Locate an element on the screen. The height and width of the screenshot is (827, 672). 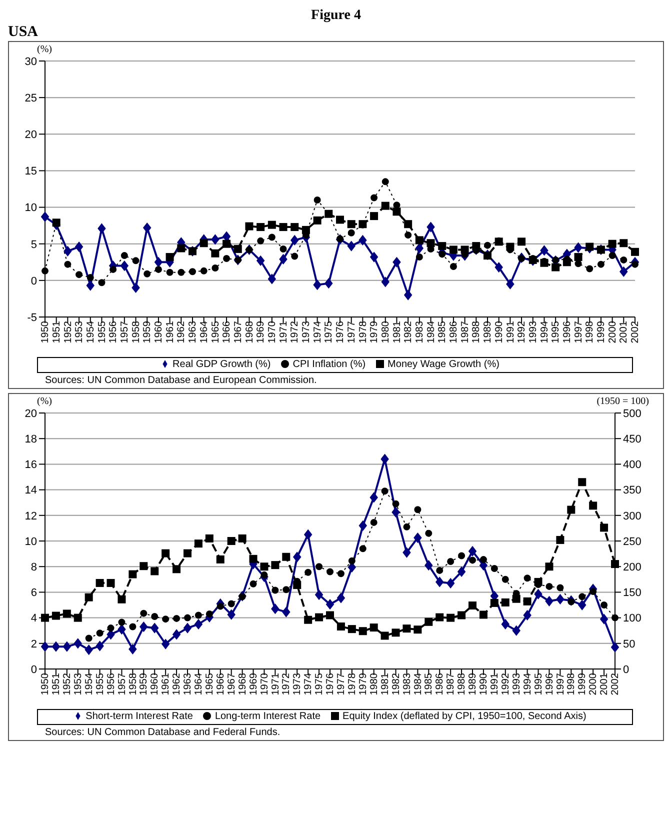
x-tick-label: 1971 is located at coordinates (284, 332).